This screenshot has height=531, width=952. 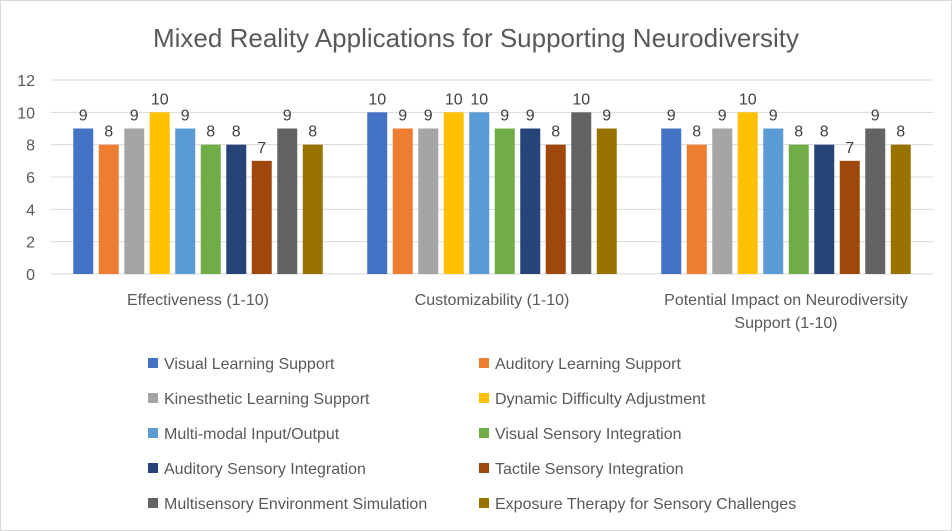 What do you see at coordinates (295, 504) in the screenshot?
I see `legend-label: Multisensory Environment Simulation` at bounding box center [295, 504].